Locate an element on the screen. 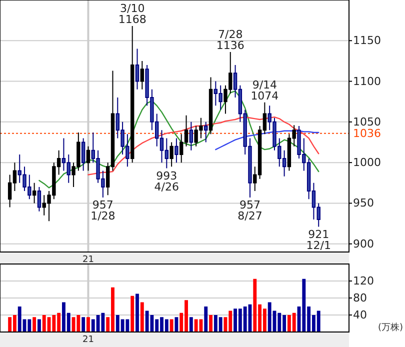 The image size is (405, 347). y-tick-label: 1150 is located at coordinates (367, 41).